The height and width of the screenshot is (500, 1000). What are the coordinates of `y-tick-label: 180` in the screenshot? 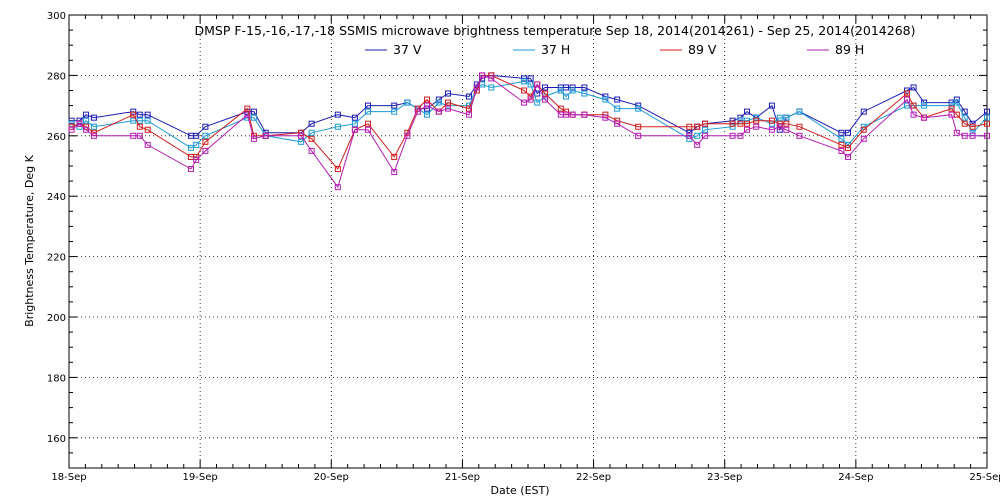 It's located at (56, 378).